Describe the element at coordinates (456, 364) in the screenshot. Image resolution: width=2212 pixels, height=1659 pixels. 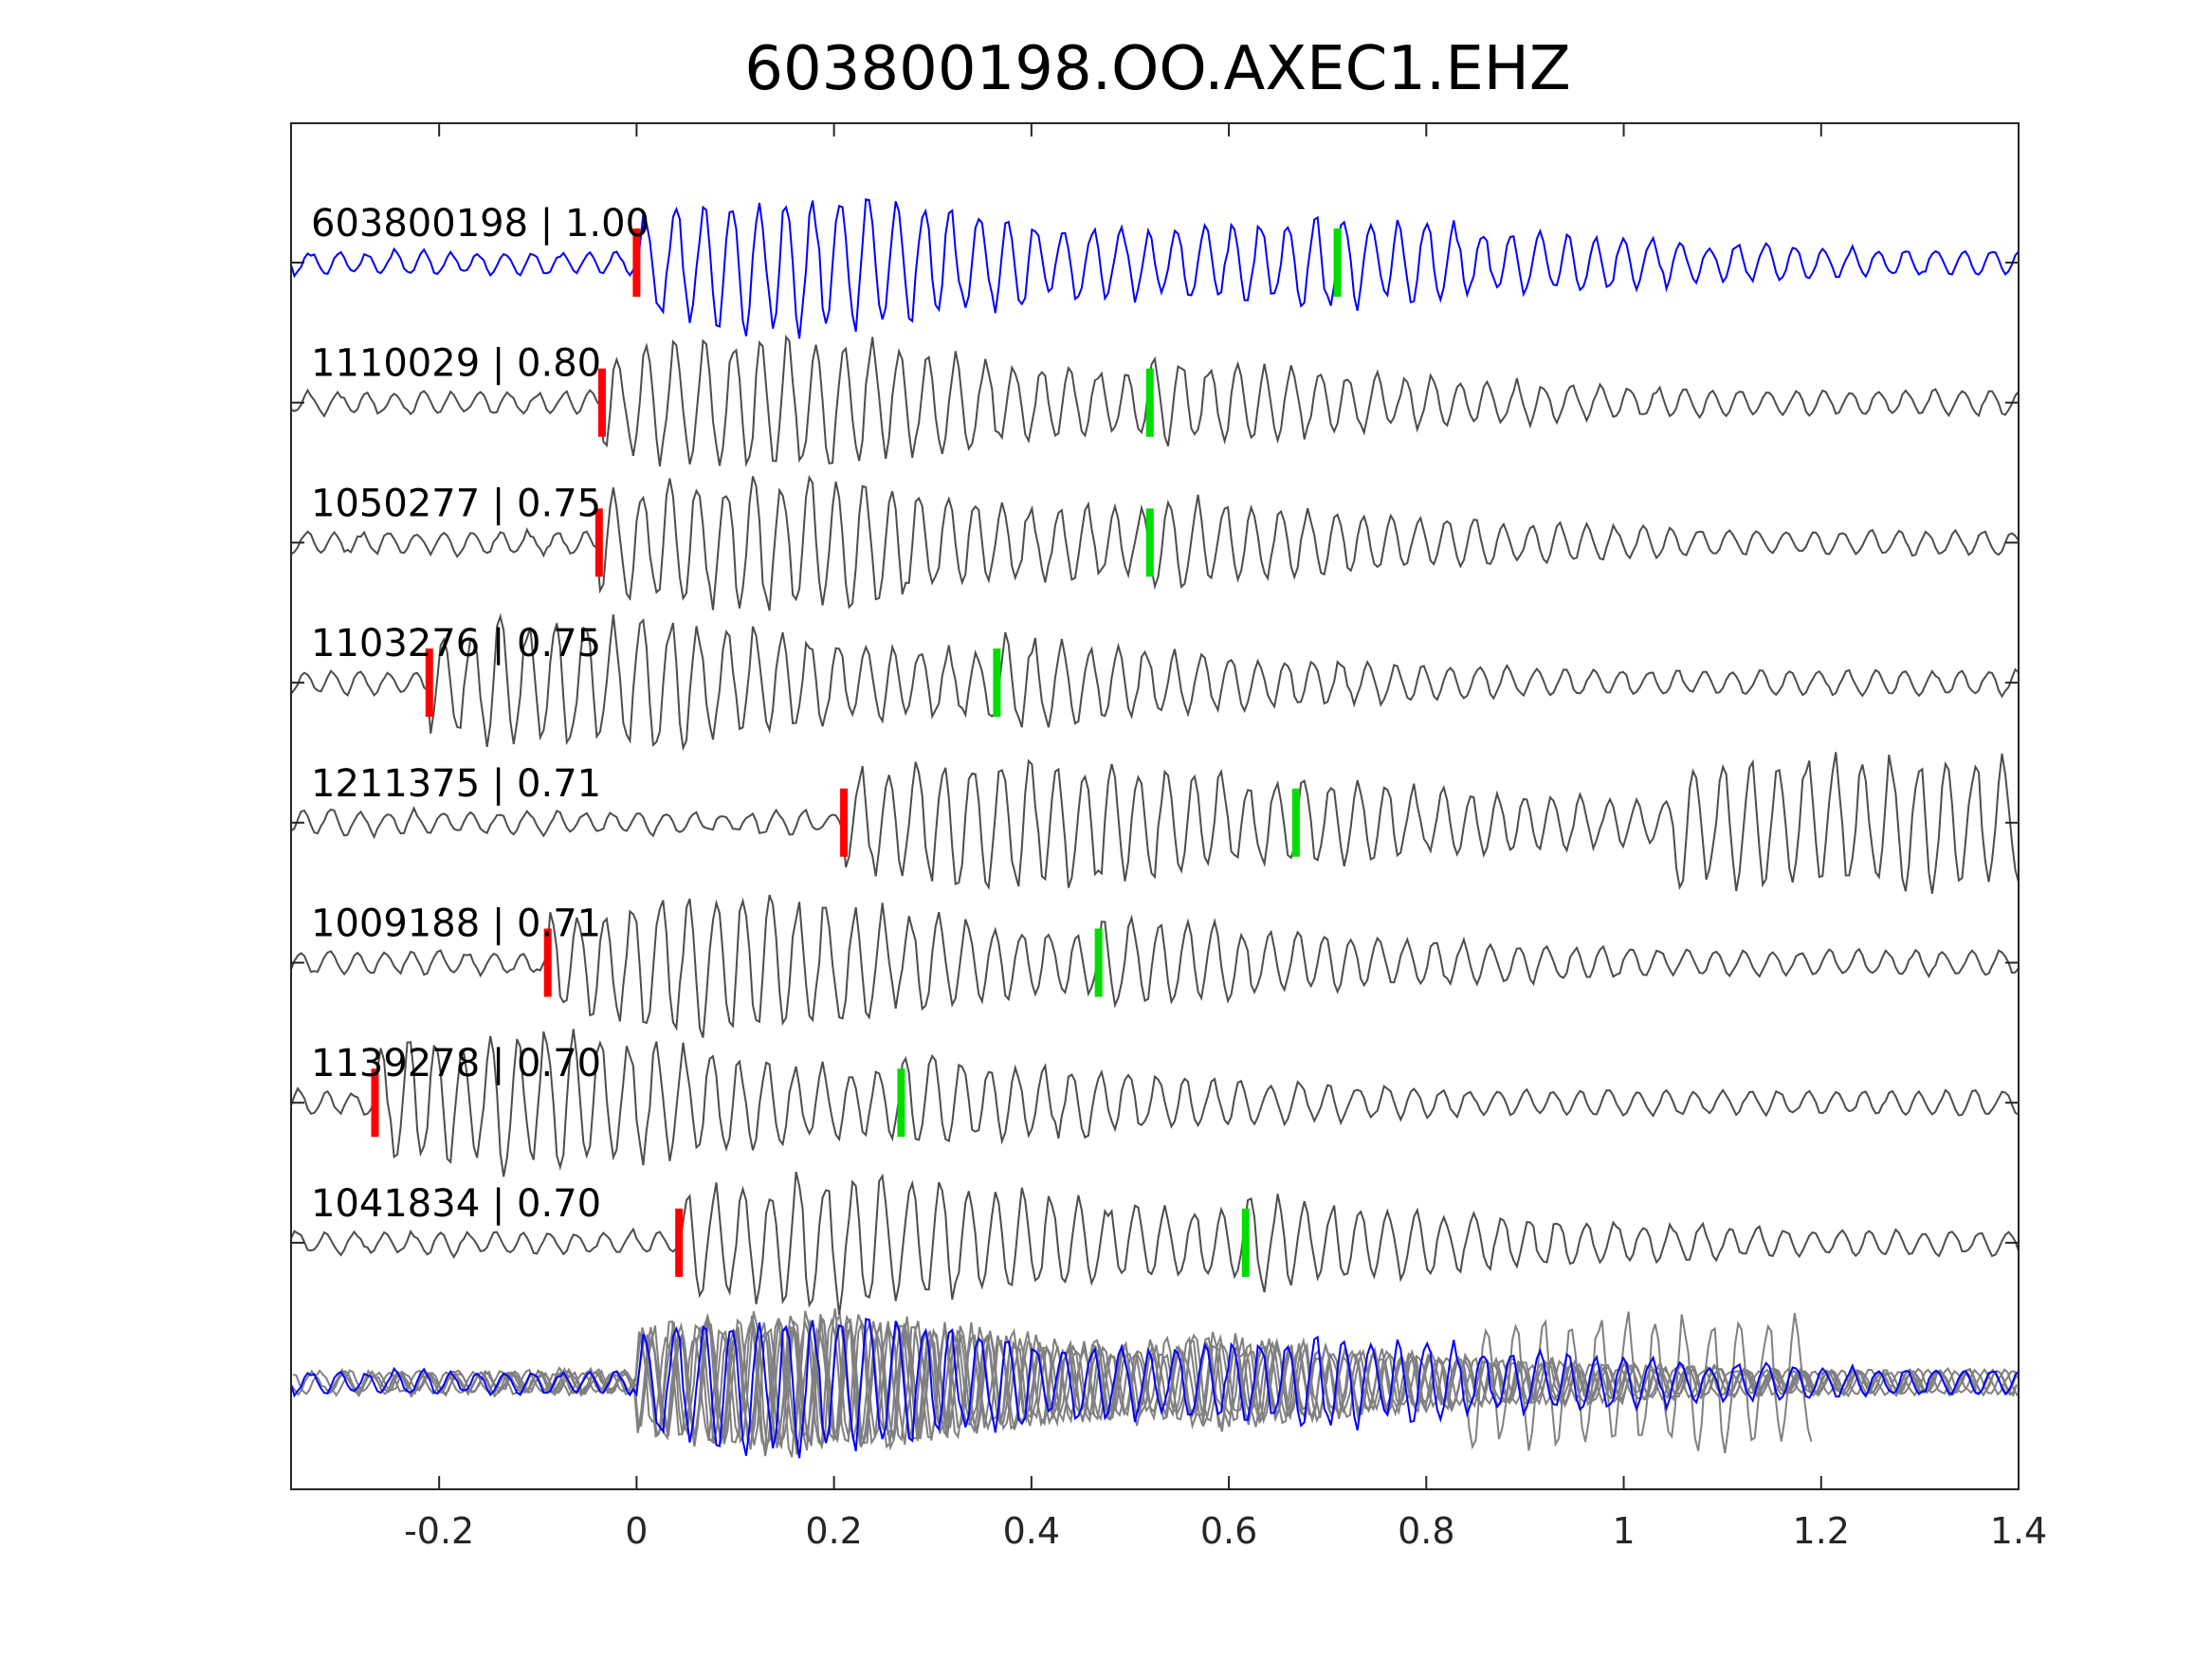
I see `trace-label: 1110029 | 0.80` at that location.